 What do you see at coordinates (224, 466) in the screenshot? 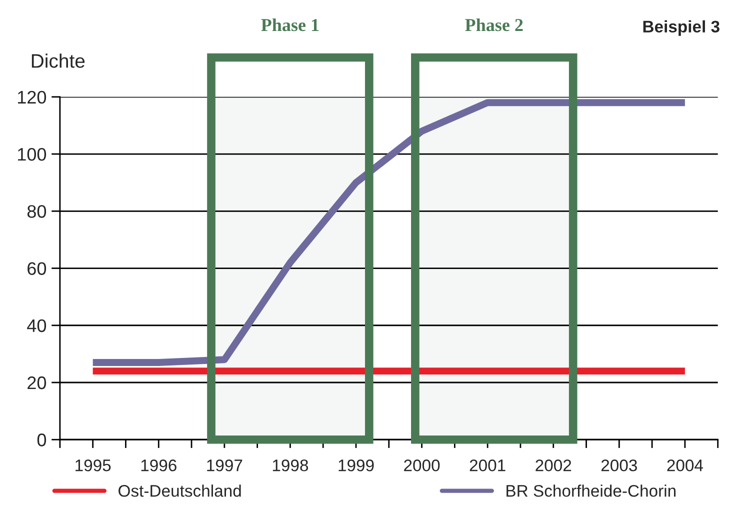
I see `x-tick-label: 1997` at bounding box center [224, 466].